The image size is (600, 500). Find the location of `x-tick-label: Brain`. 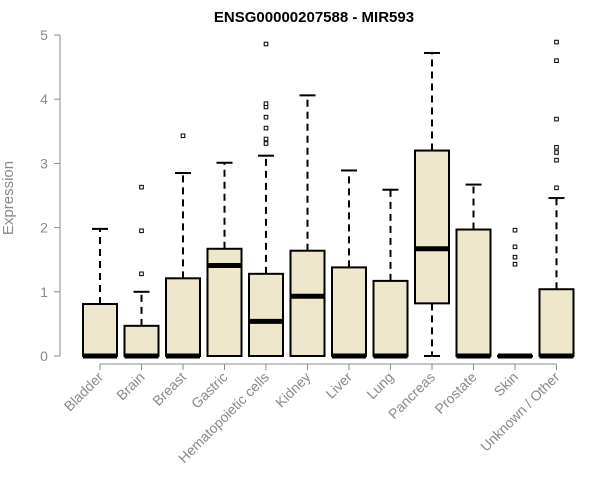

x-tick-label: Brain is located at coordinates (130, 386).